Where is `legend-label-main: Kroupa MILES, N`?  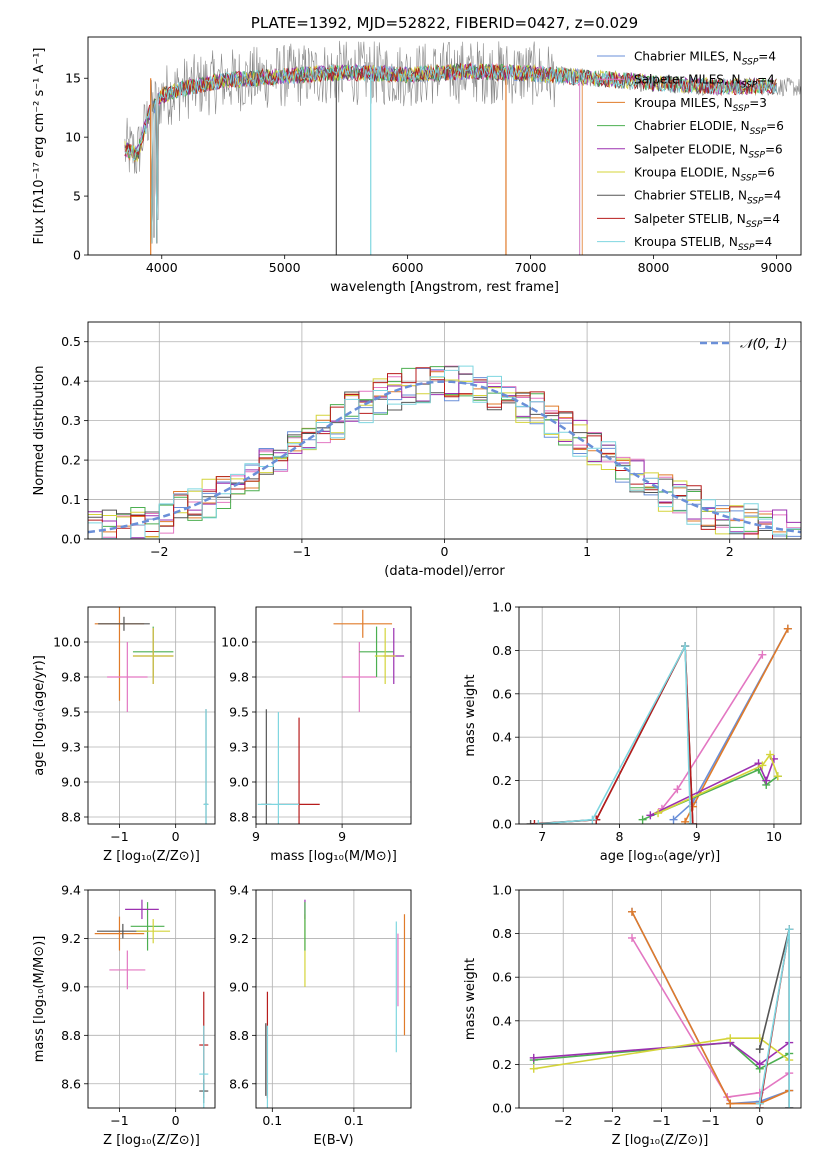
legend-label-main: Kroupa MILES, N is located at coordinates (683, 103).